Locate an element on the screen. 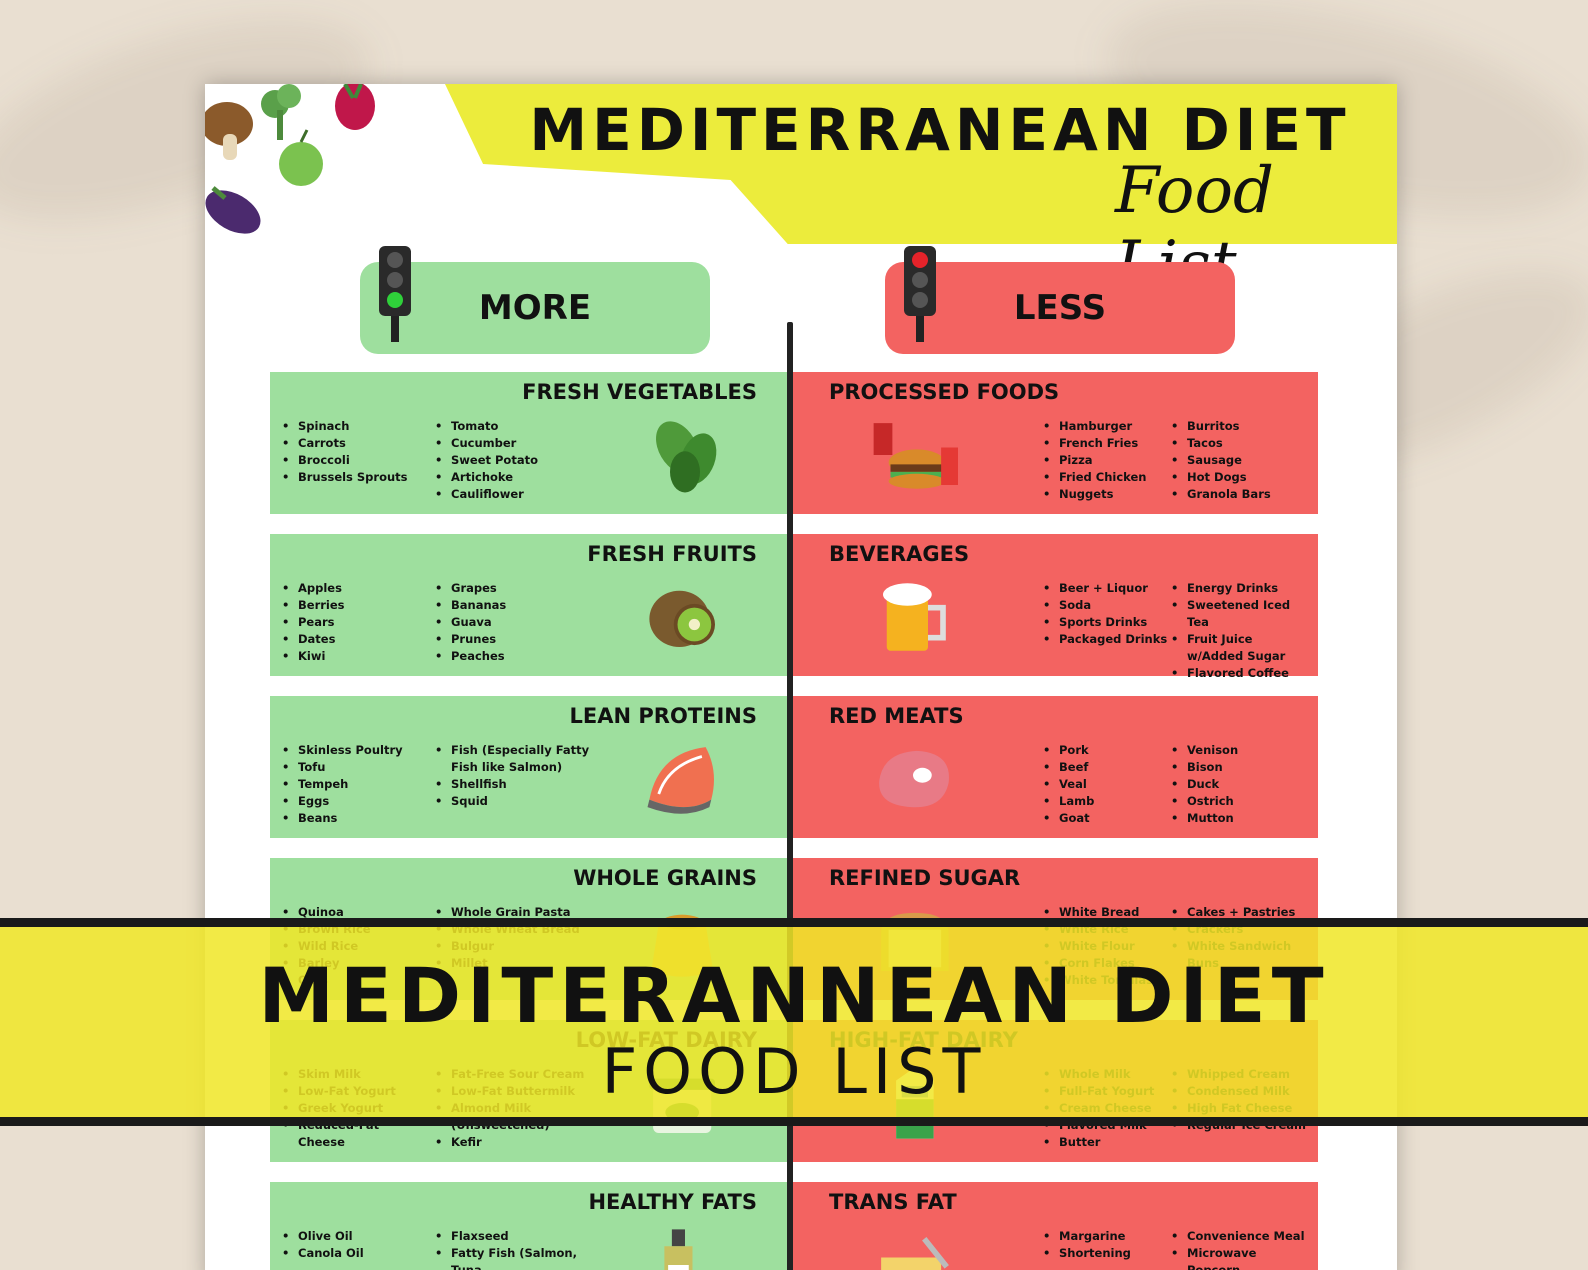  list-item: Eggs is located at coordinates (352, 801).